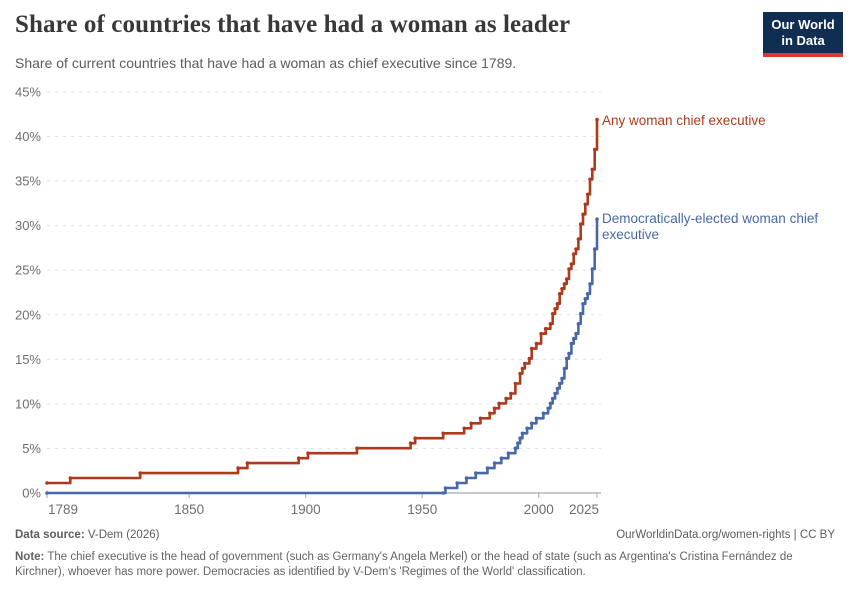 Image resolution: width=850 pixels, height=600 pixels. What do you see at coordinates (30, 557) in the screenshot?
I see `footnote-label: Note:` at bounding box center [30, 557].